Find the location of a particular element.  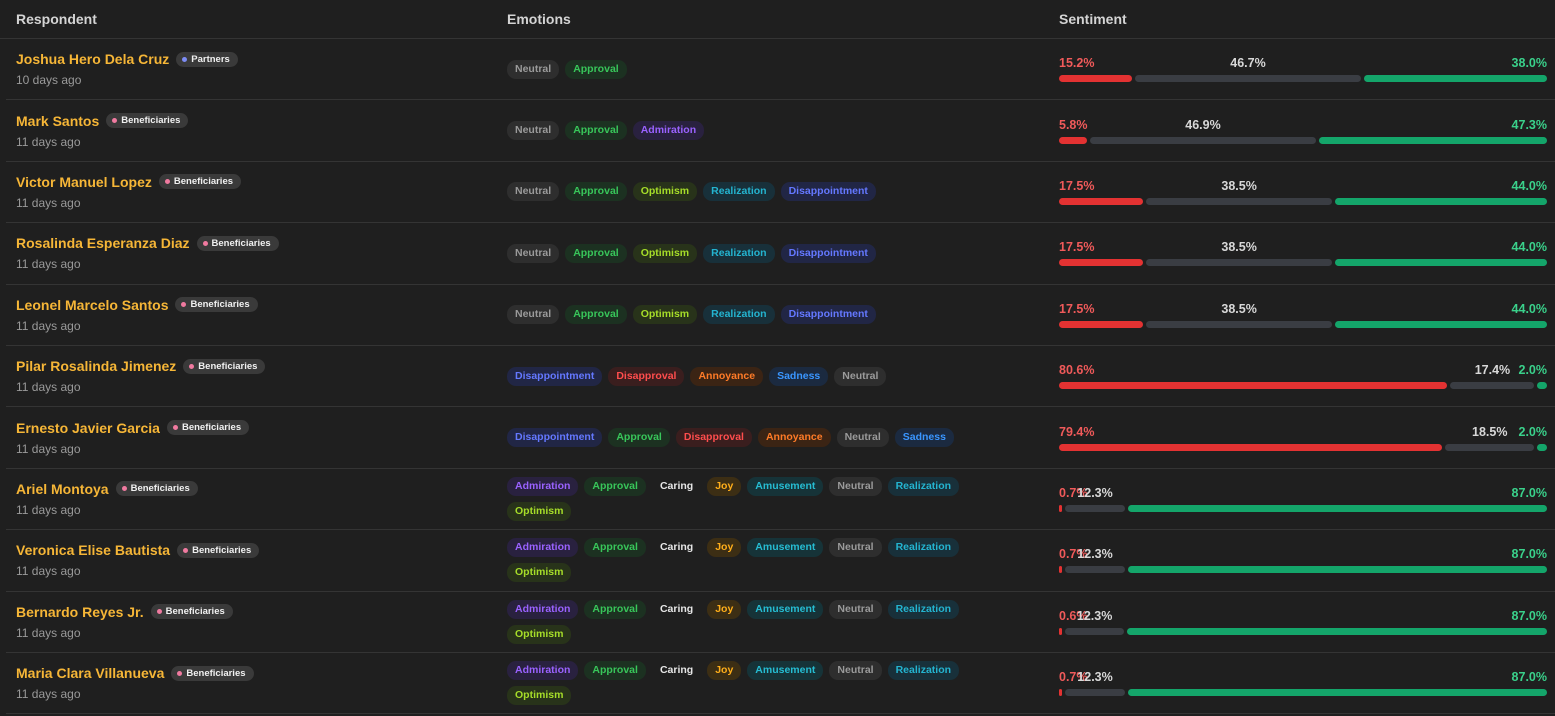

respondent-name-line: Victor Manuel Lopez Beneficiaries is located at coordinates (253, 182).